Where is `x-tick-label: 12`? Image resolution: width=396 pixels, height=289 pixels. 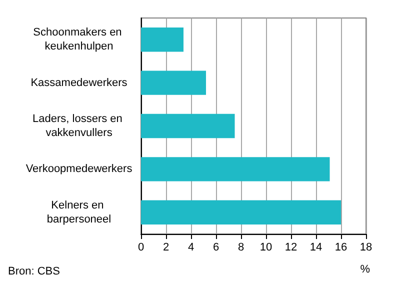
x-tick-label: 12 is located at coordinates (291, 248).